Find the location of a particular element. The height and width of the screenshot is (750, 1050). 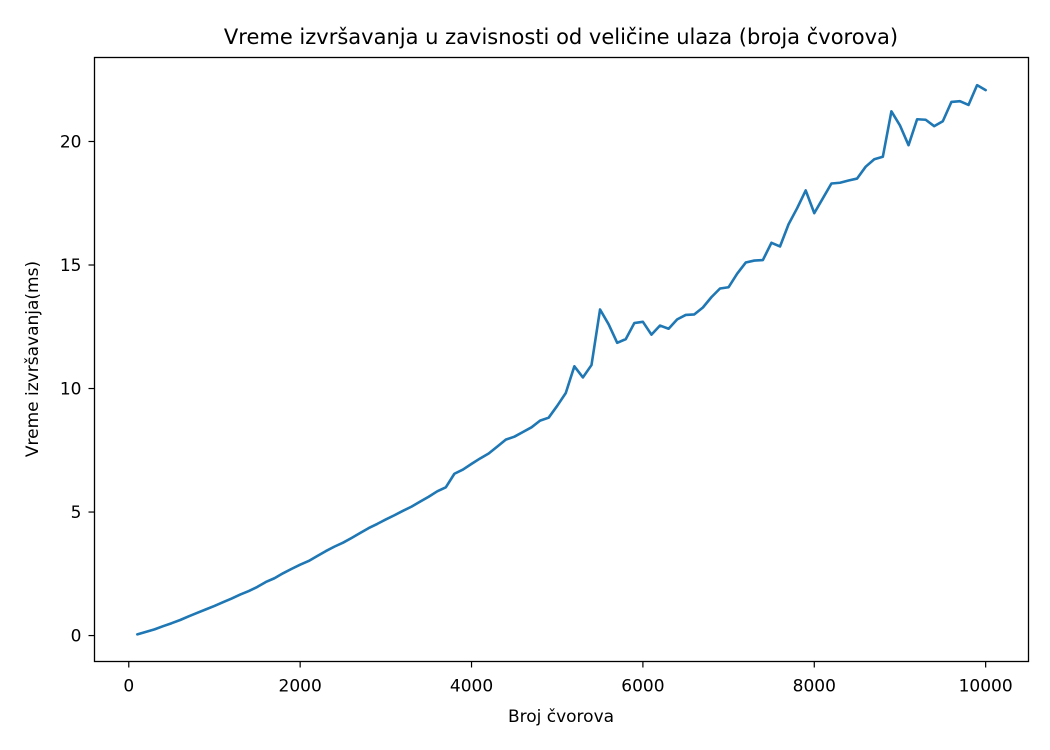

x-tick-label: 10000 is located at coordinates (986, 687).